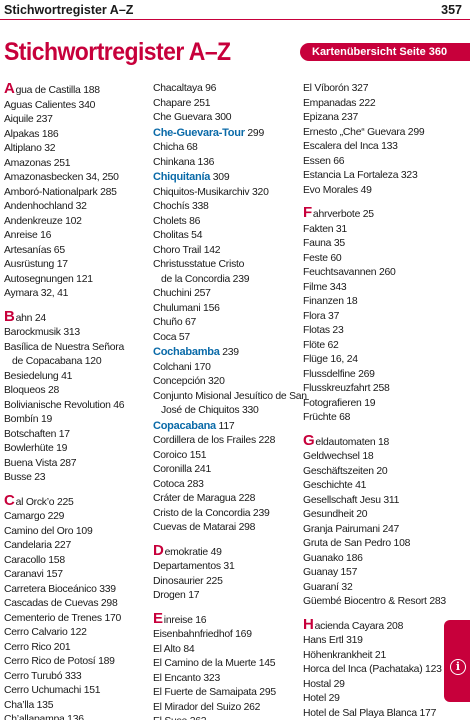  I want to click on index-entry: Cha’lla 135, so click(75, 706).